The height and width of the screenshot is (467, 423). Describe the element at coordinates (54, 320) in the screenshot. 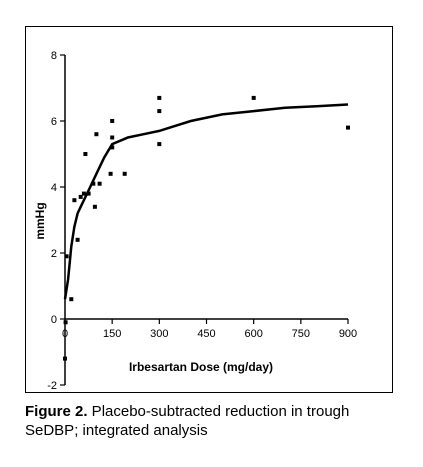

I see `y-tick-label: 0` at that location.